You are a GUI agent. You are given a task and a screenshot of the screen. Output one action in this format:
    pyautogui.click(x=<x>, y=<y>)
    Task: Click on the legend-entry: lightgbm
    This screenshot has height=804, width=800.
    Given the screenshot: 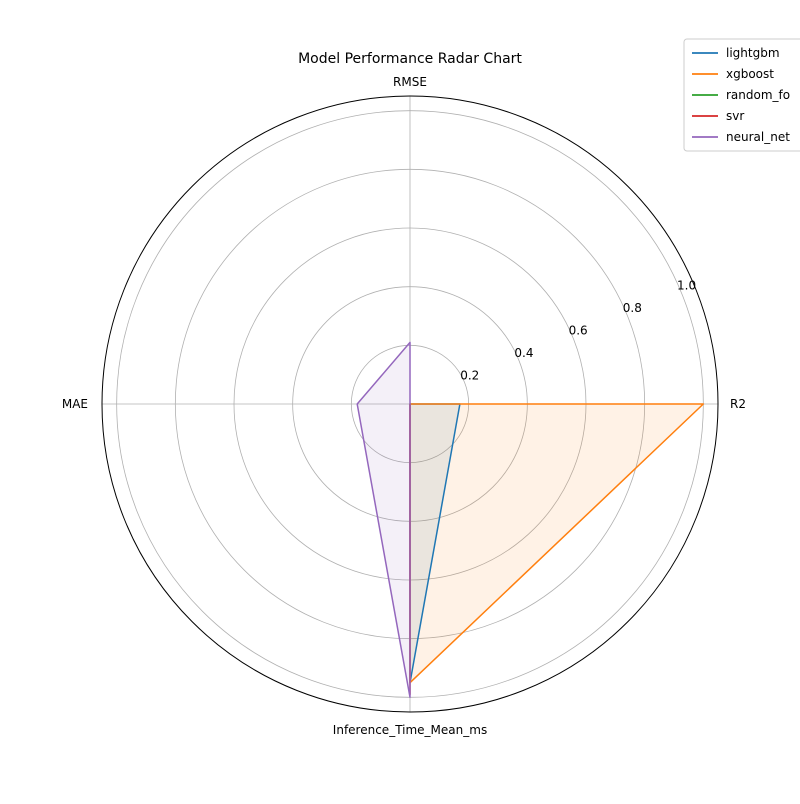 What is the action you would take?
    pyautogui.click(x=753, y=53)
    